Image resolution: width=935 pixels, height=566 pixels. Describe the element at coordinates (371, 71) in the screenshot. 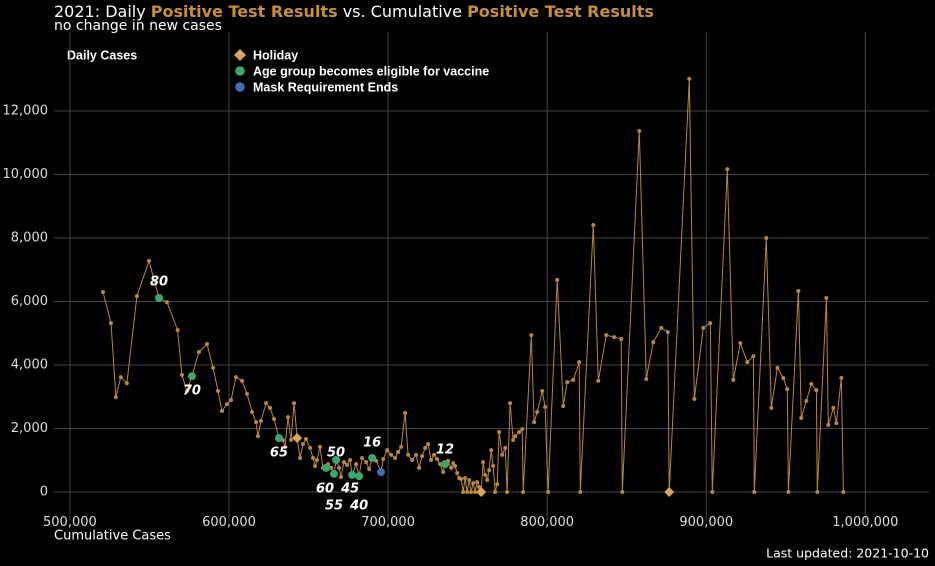

I see `legend-label: Age group becomes eligible for vaccine` at that location.